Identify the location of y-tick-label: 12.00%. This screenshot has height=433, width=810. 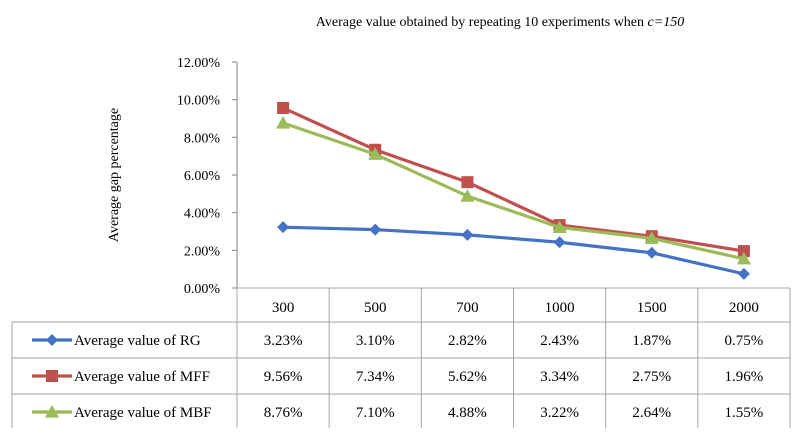
(199, 63).